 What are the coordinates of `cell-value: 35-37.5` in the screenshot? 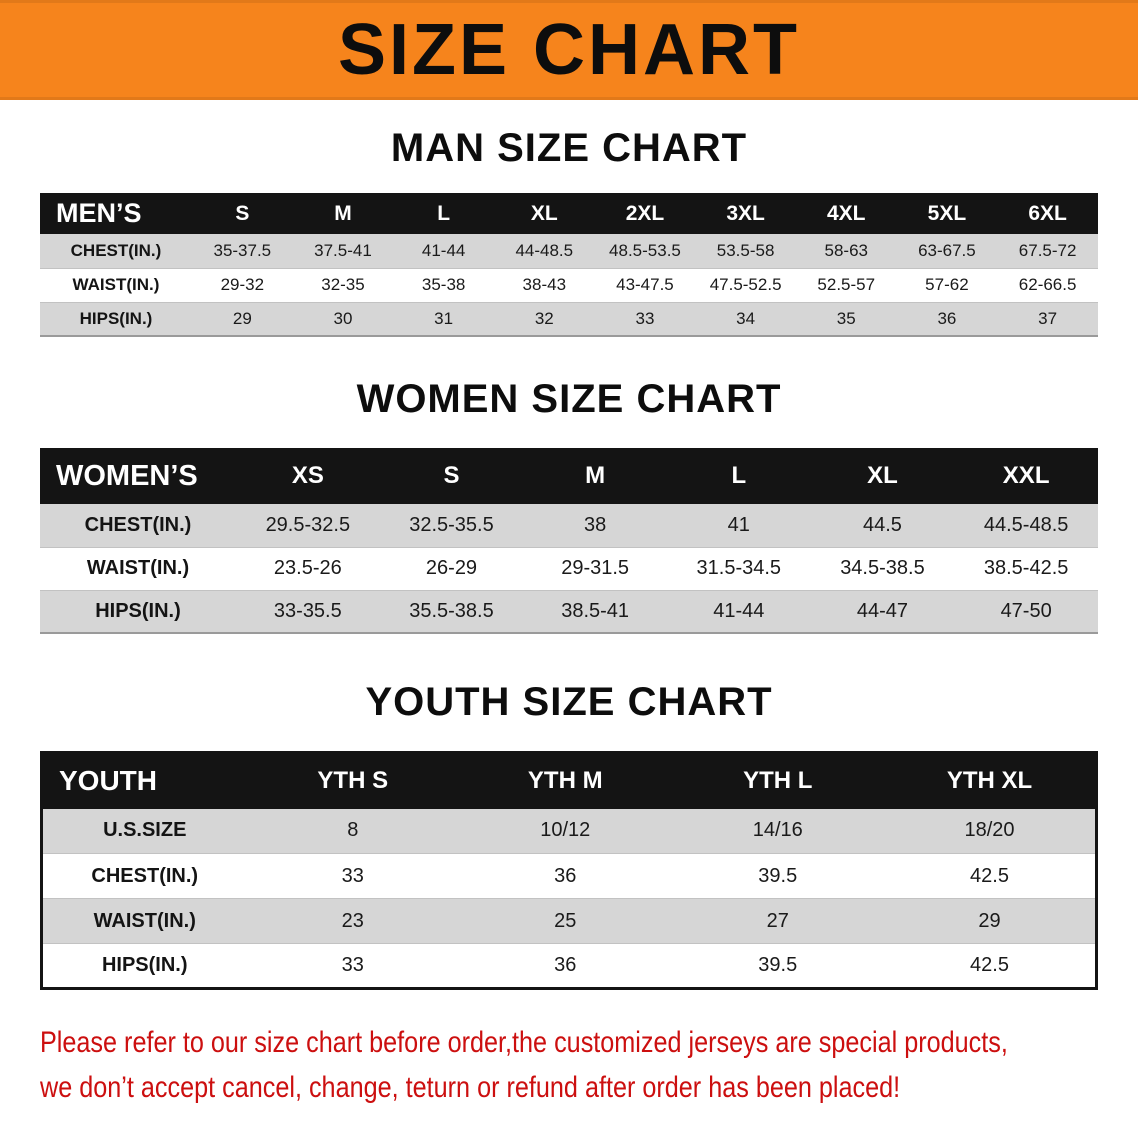 It's located at (242, 250).